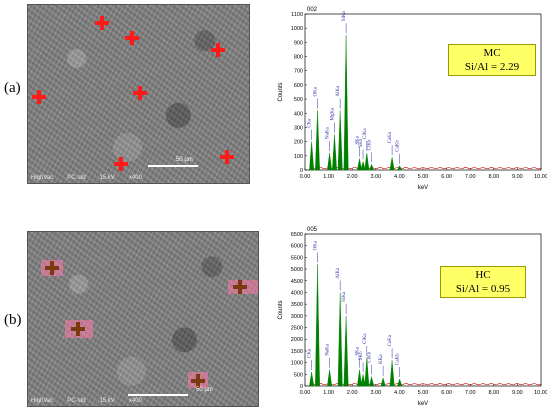 The height and width of the screenshot is (408, 550). Describe the element at coordinates (470, 177) in the screenshot. I see `x-tick-label: 7.00` at that location.